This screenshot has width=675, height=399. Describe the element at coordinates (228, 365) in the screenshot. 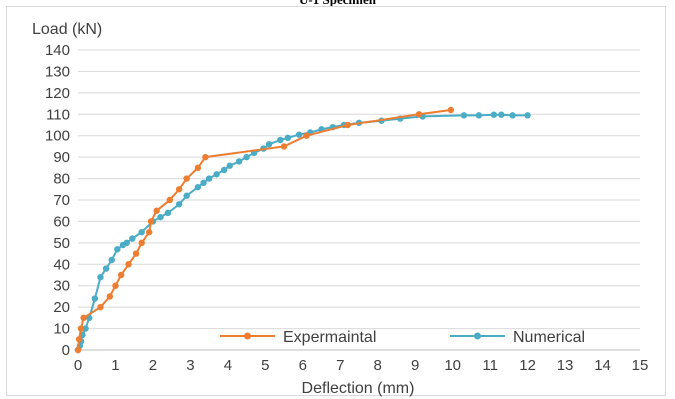

I see `x-tick-label: 4` at that location.